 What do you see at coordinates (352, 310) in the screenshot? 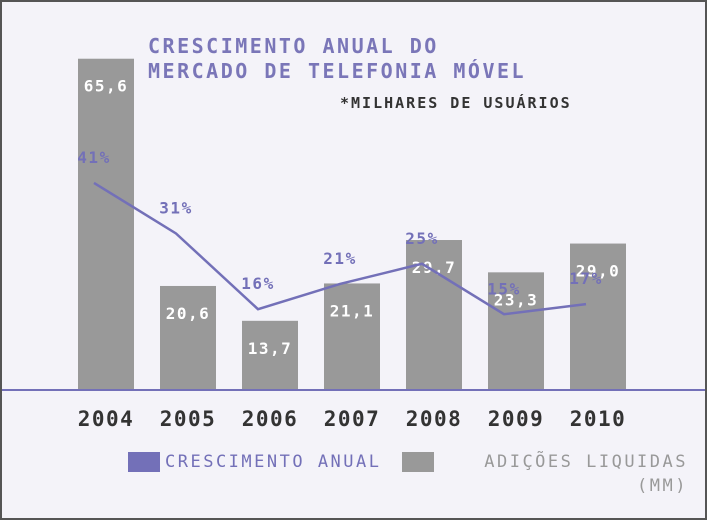
I see `bar-label: 21,1` at bounding box center [352, 310].